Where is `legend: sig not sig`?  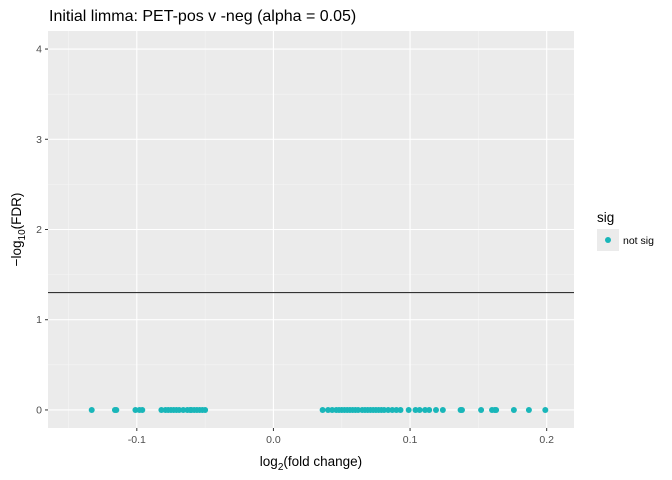
legend: sig not sig is located at coordinates (625, 230).